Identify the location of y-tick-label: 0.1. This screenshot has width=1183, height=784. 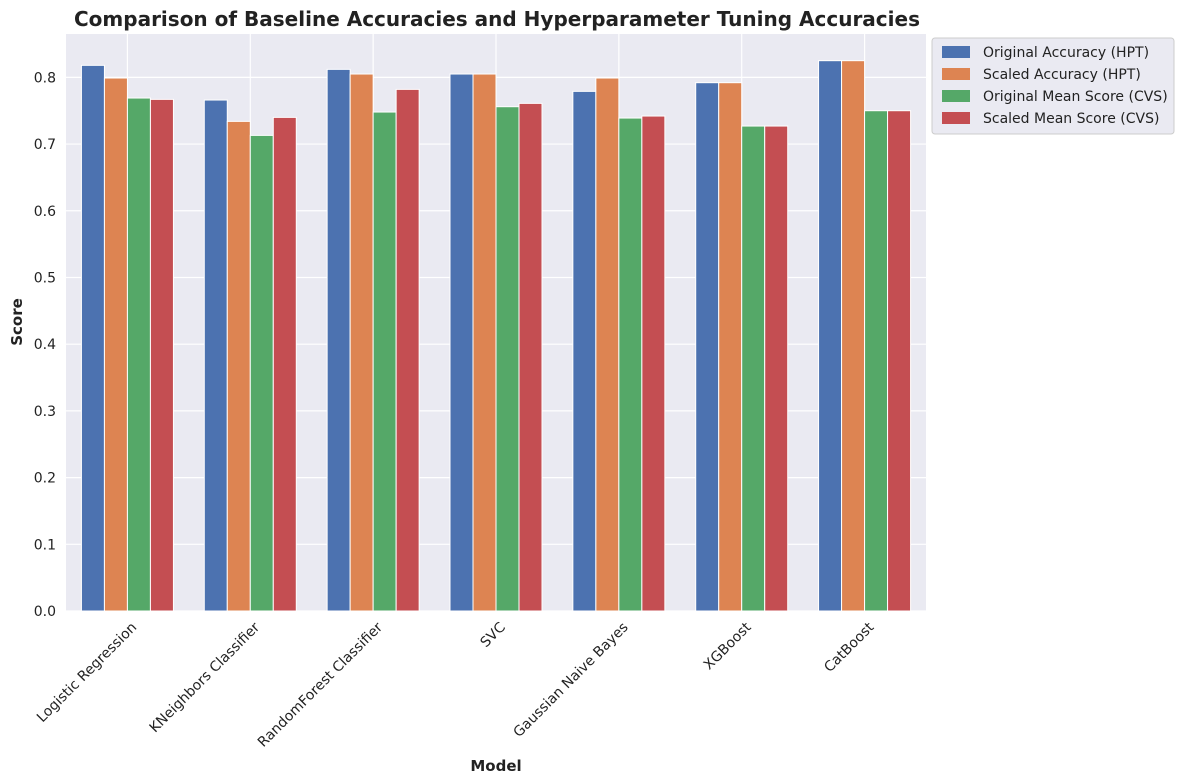
(45, 545).